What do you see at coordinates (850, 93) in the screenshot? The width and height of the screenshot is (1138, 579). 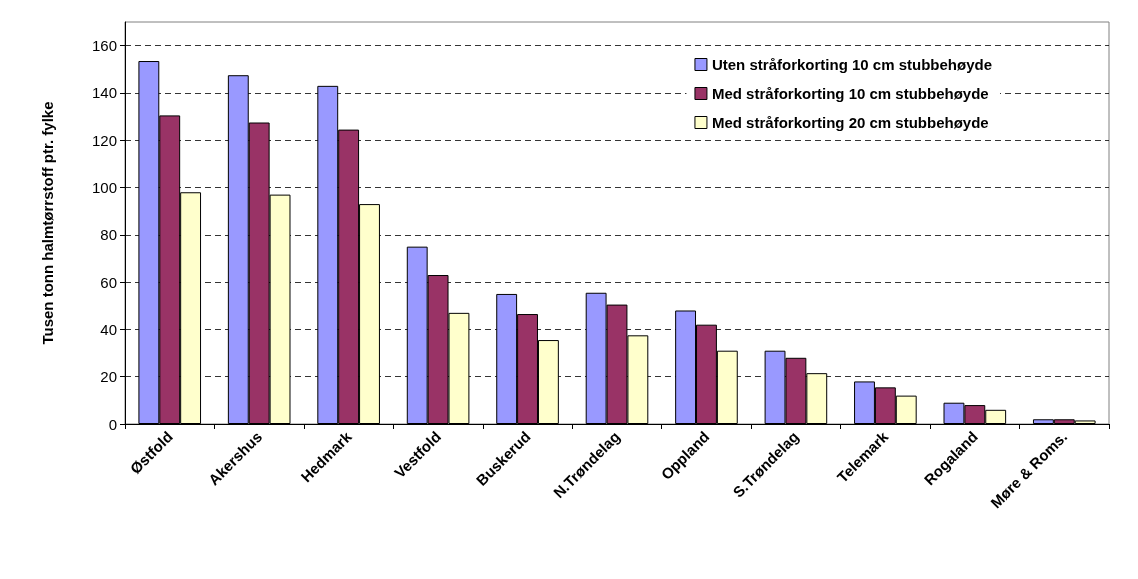 I see `legend-label: Med stråforkorting 10 cm stubbehøyde` at bounding box center [850, 93].